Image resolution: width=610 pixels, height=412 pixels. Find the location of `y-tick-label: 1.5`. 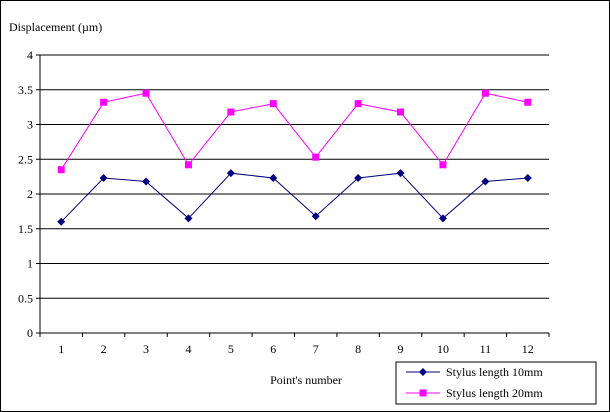

y-tick-label: 1.5 is located at coordinates (25, 229).